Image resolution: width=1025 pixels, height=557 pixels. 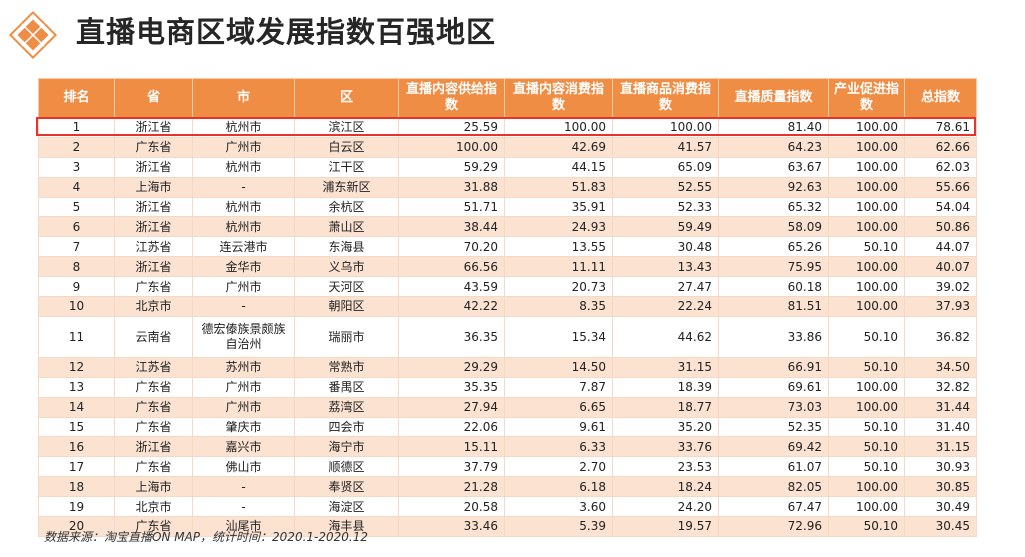 I want to click on data-source-note: 数据来源：淘宝直播ON MAP，统计时间：2020.1-2020.12, so click(x=206, y=537).